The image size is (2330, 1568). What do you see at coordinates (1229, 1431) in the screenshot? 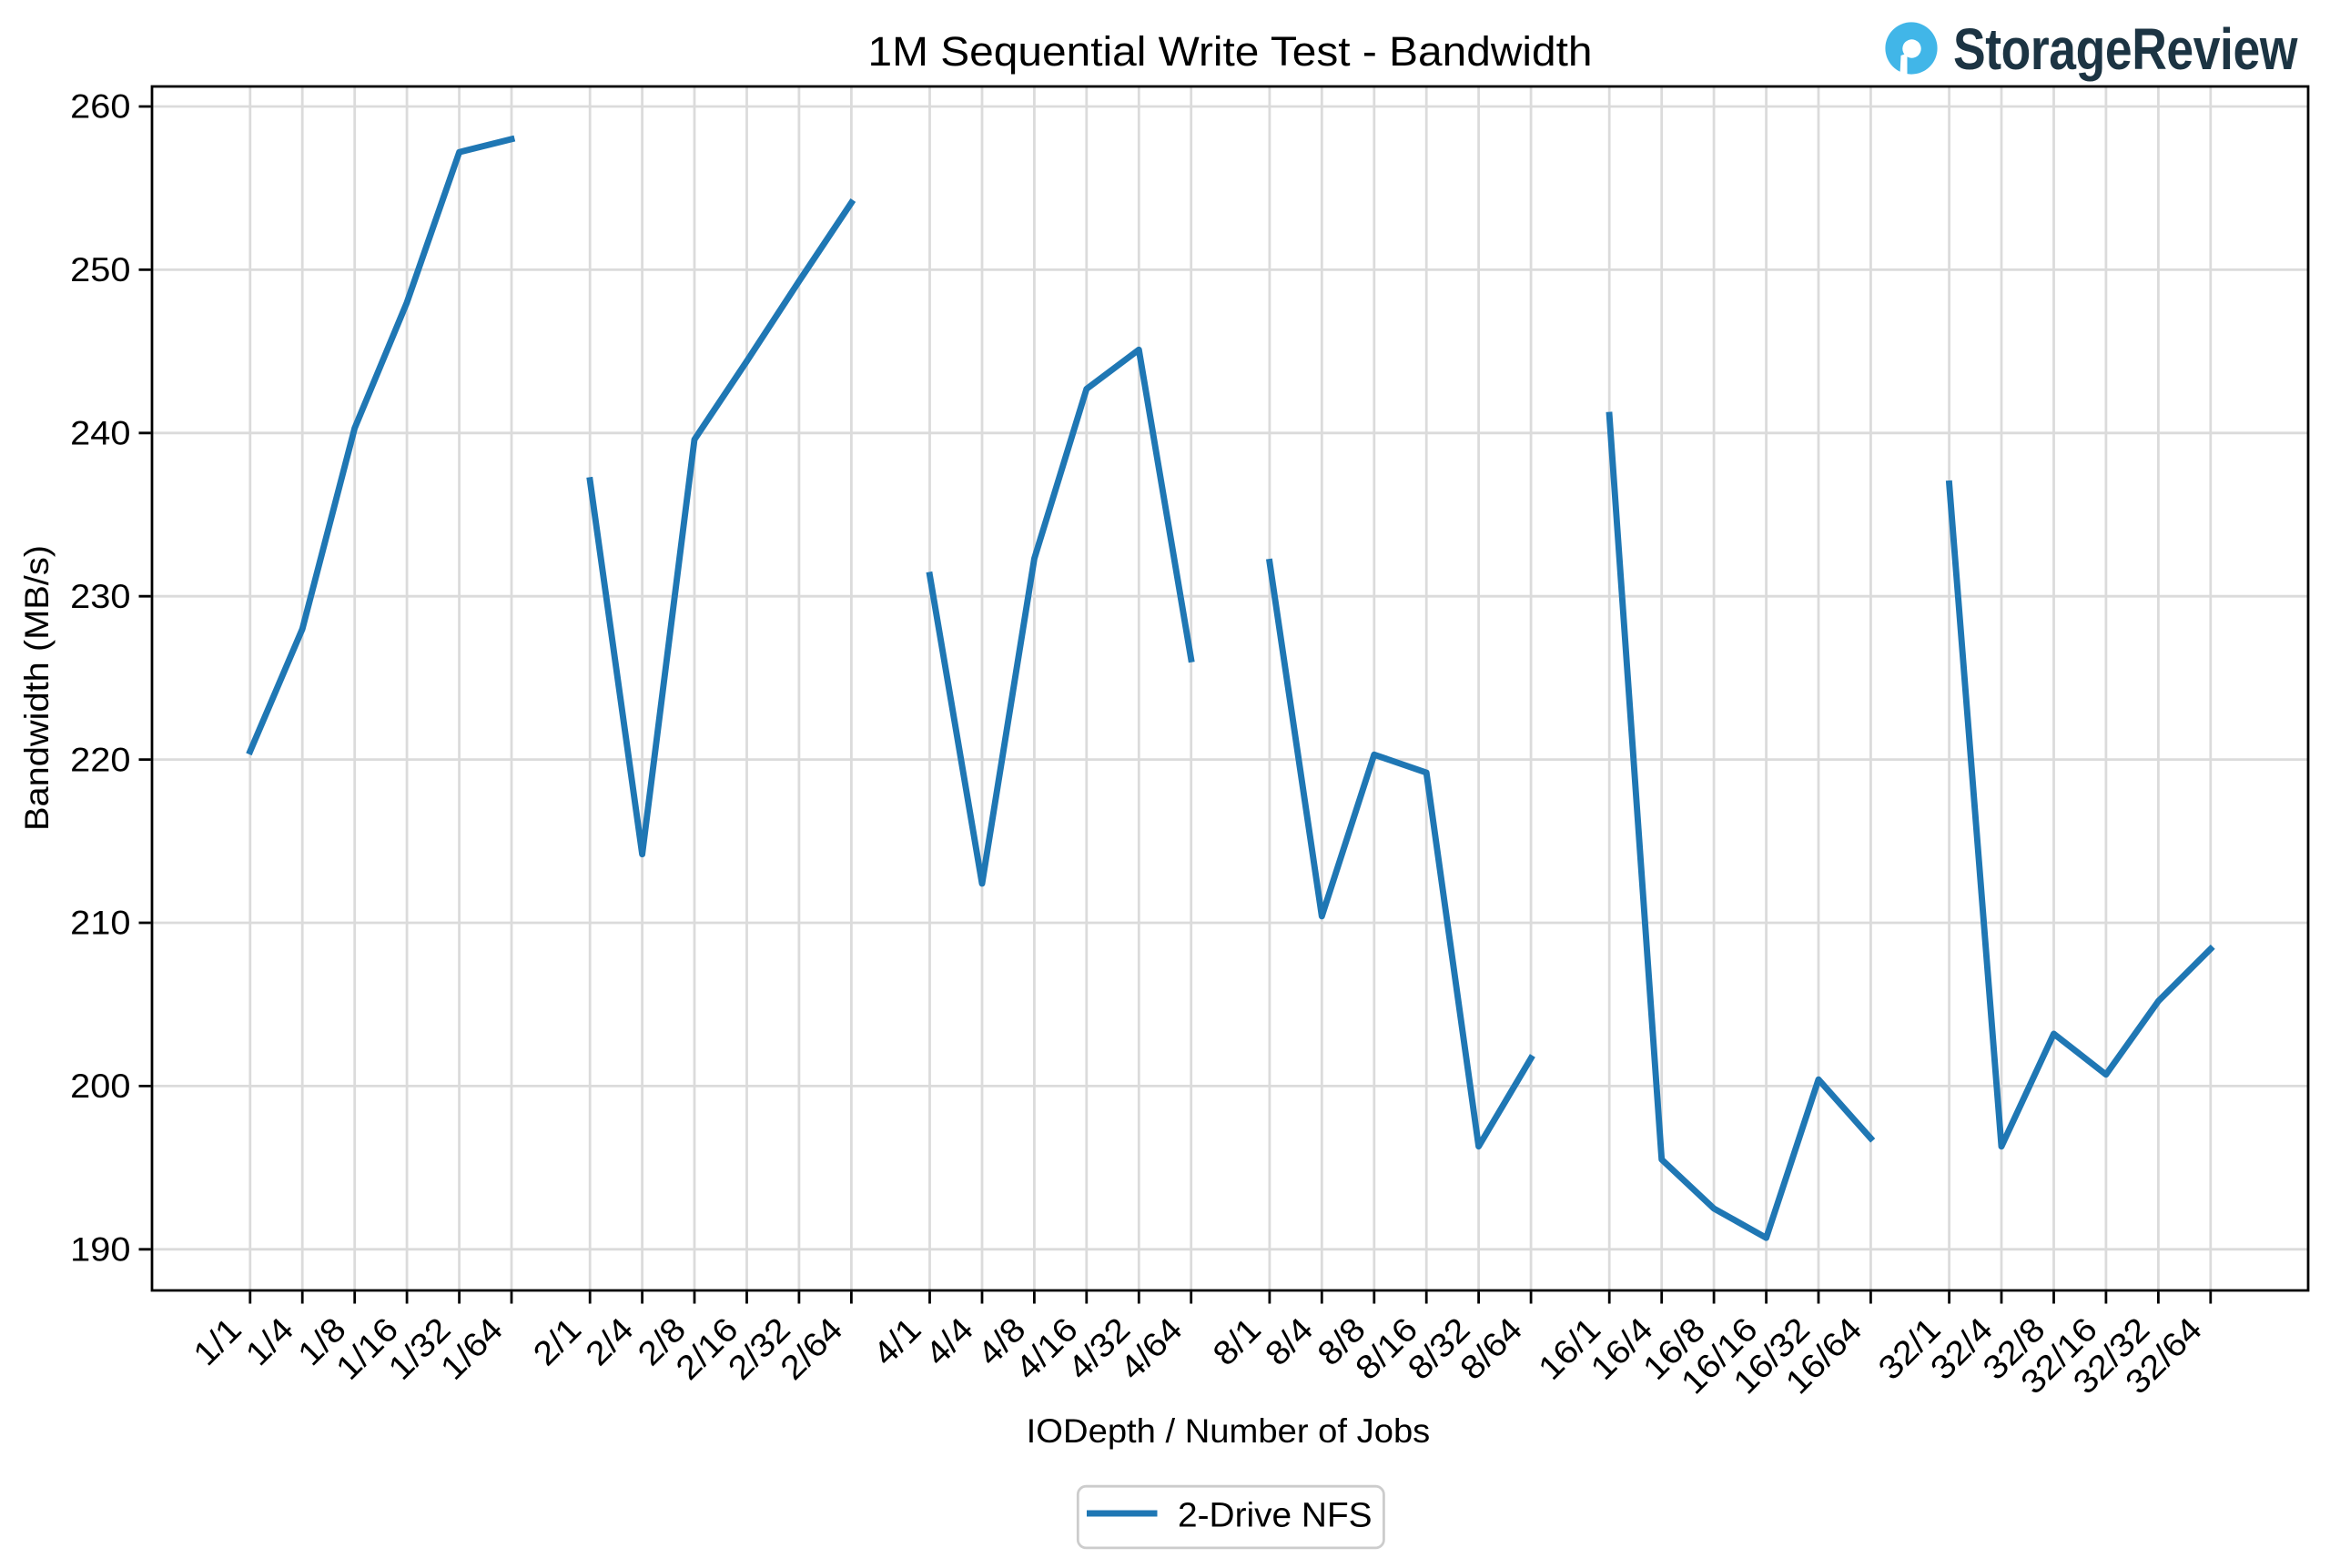
I see `svg-text: IODepth / Number of Jobs` at bounding box center [1229, 1431].